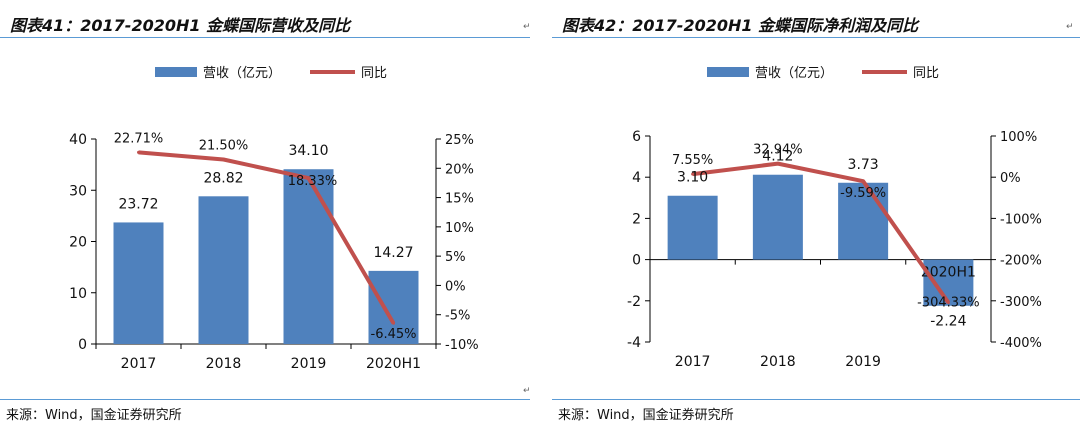 The image size is (1080, 429). What do you see at coordinates (1021, 302) in the screenshot?
I see `y-tick-label-right: -300%` at bounding box center [1021, 302].